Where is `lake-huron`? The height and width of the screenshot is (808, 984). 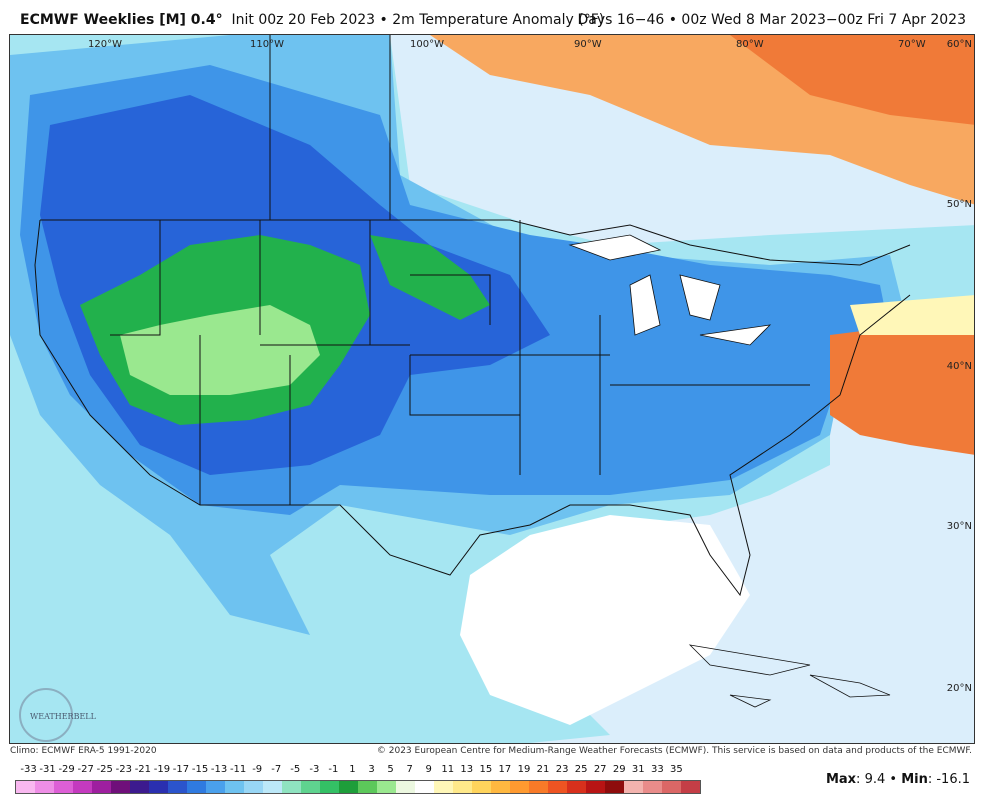 lake-huron is located at coordinates (700, 297).